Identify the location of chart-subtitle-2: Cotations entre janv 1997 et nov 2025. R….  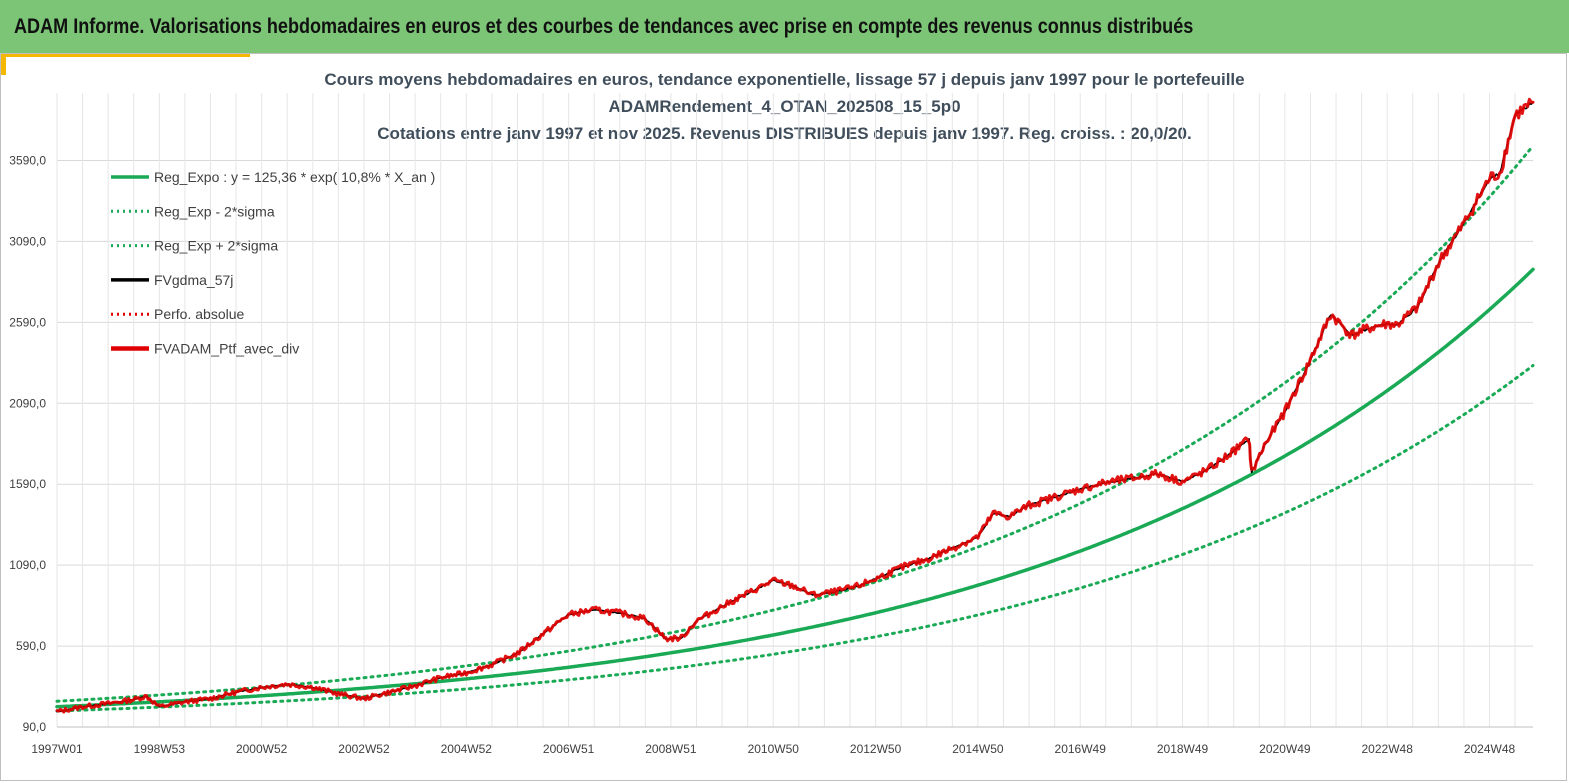
(784, 133).